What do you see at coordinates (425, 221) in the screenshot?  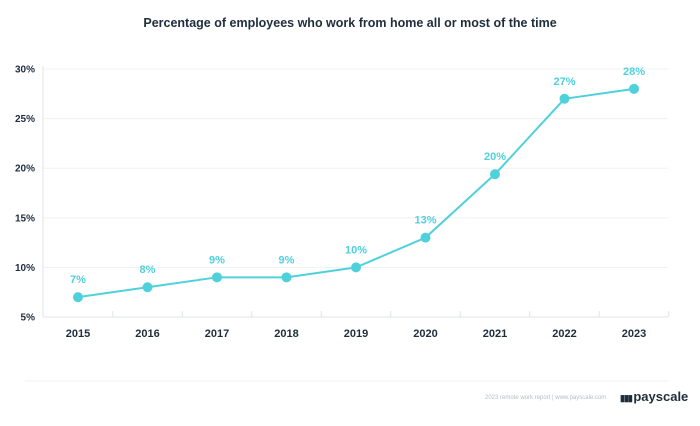 I see `data-label: 13%` at bounding box center [425, 221].